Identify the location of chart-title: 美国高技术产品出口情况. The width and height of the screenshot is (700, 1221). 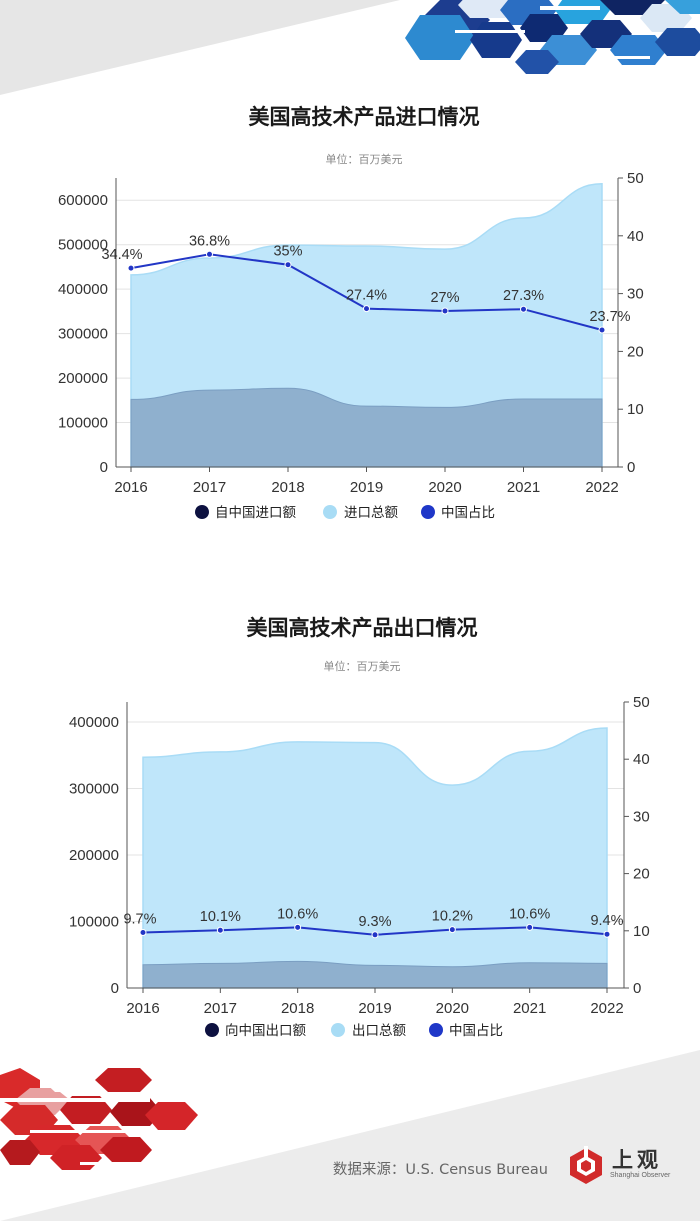
(362, 628).